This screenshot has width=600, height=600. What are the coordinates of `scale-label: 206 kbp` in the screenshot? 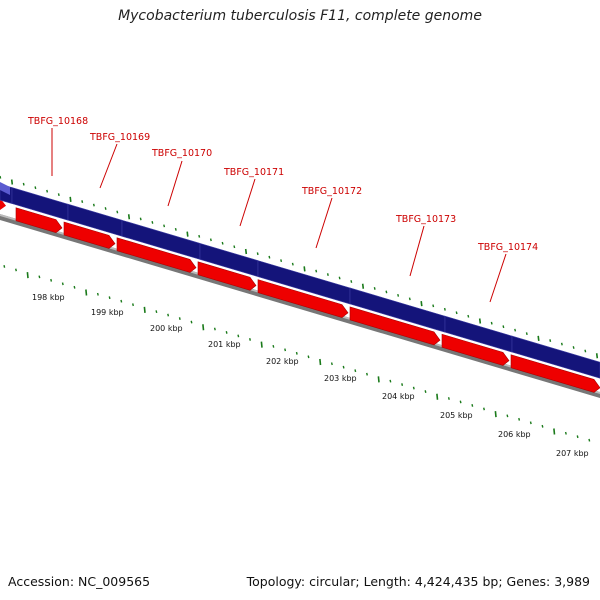 It's located at (514, 434).